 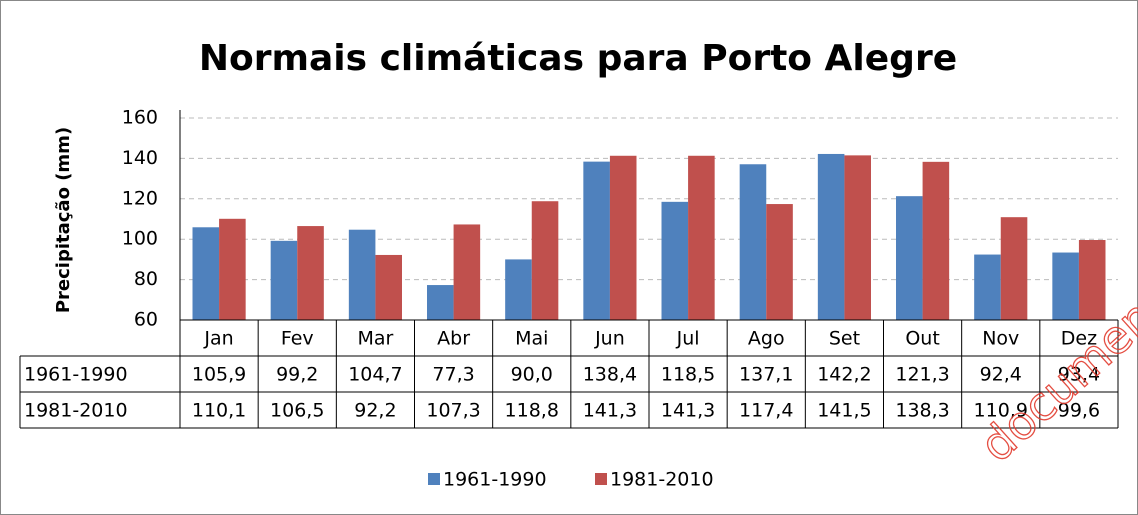 I want to click on x-tick-label: Abr, so click(x=453, y=339).